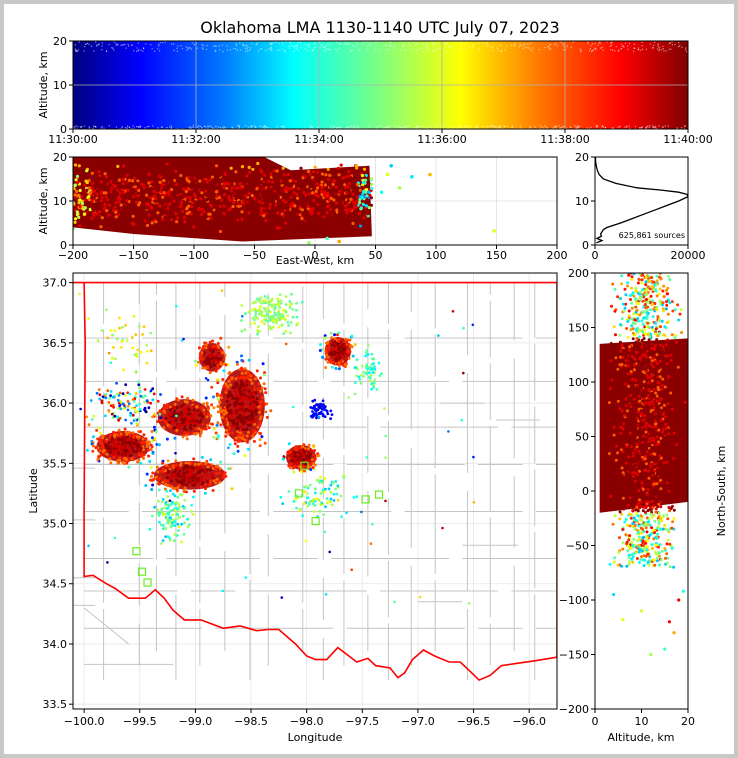 This screenshot has height=758, width=738. I want to click on altitude-east-west-ylabel: Altitude, km, so click(43, 200).